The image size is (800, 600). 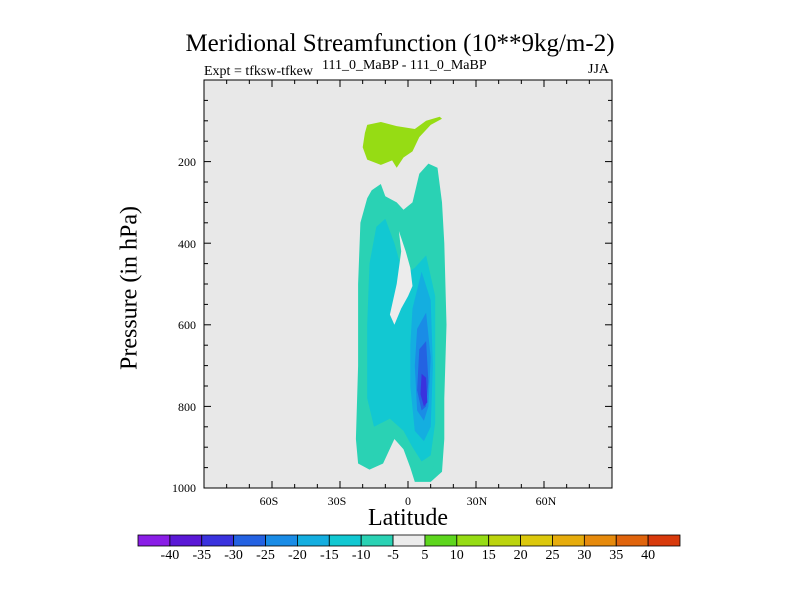 I want to click on x-tick-60n: 60N, so click(x=546, y=501).